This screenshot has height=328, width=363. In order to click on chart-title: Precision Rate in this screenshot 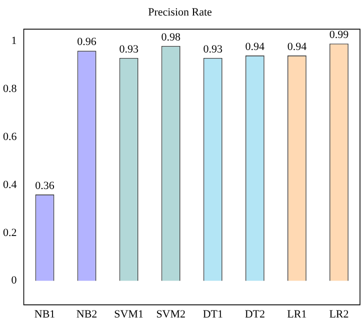, I will do `click(180, 12)`.